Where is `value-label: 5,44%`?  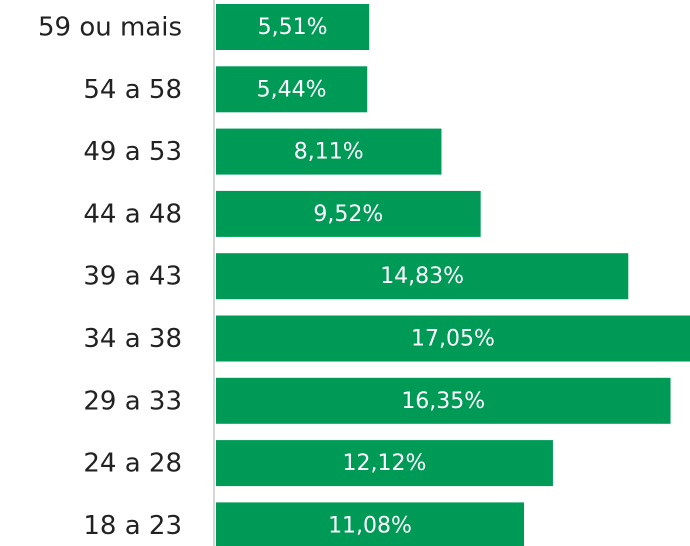 value-label: 5,44% is located at coordinates (292, 89).